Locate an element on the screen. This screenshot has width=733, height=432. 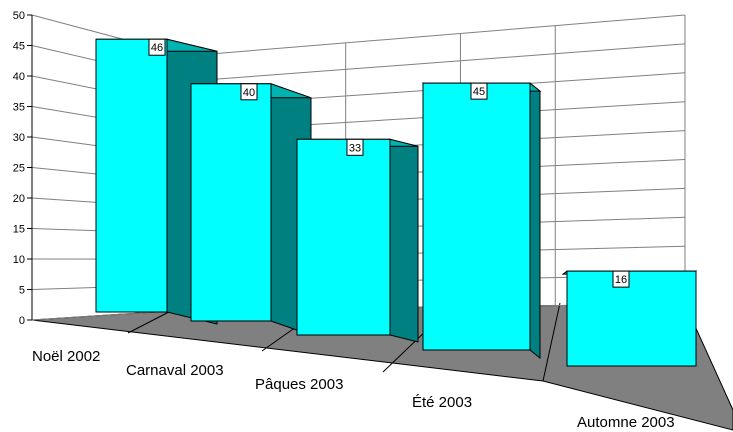
data-label: 40 is located at coordinates (249, 93).